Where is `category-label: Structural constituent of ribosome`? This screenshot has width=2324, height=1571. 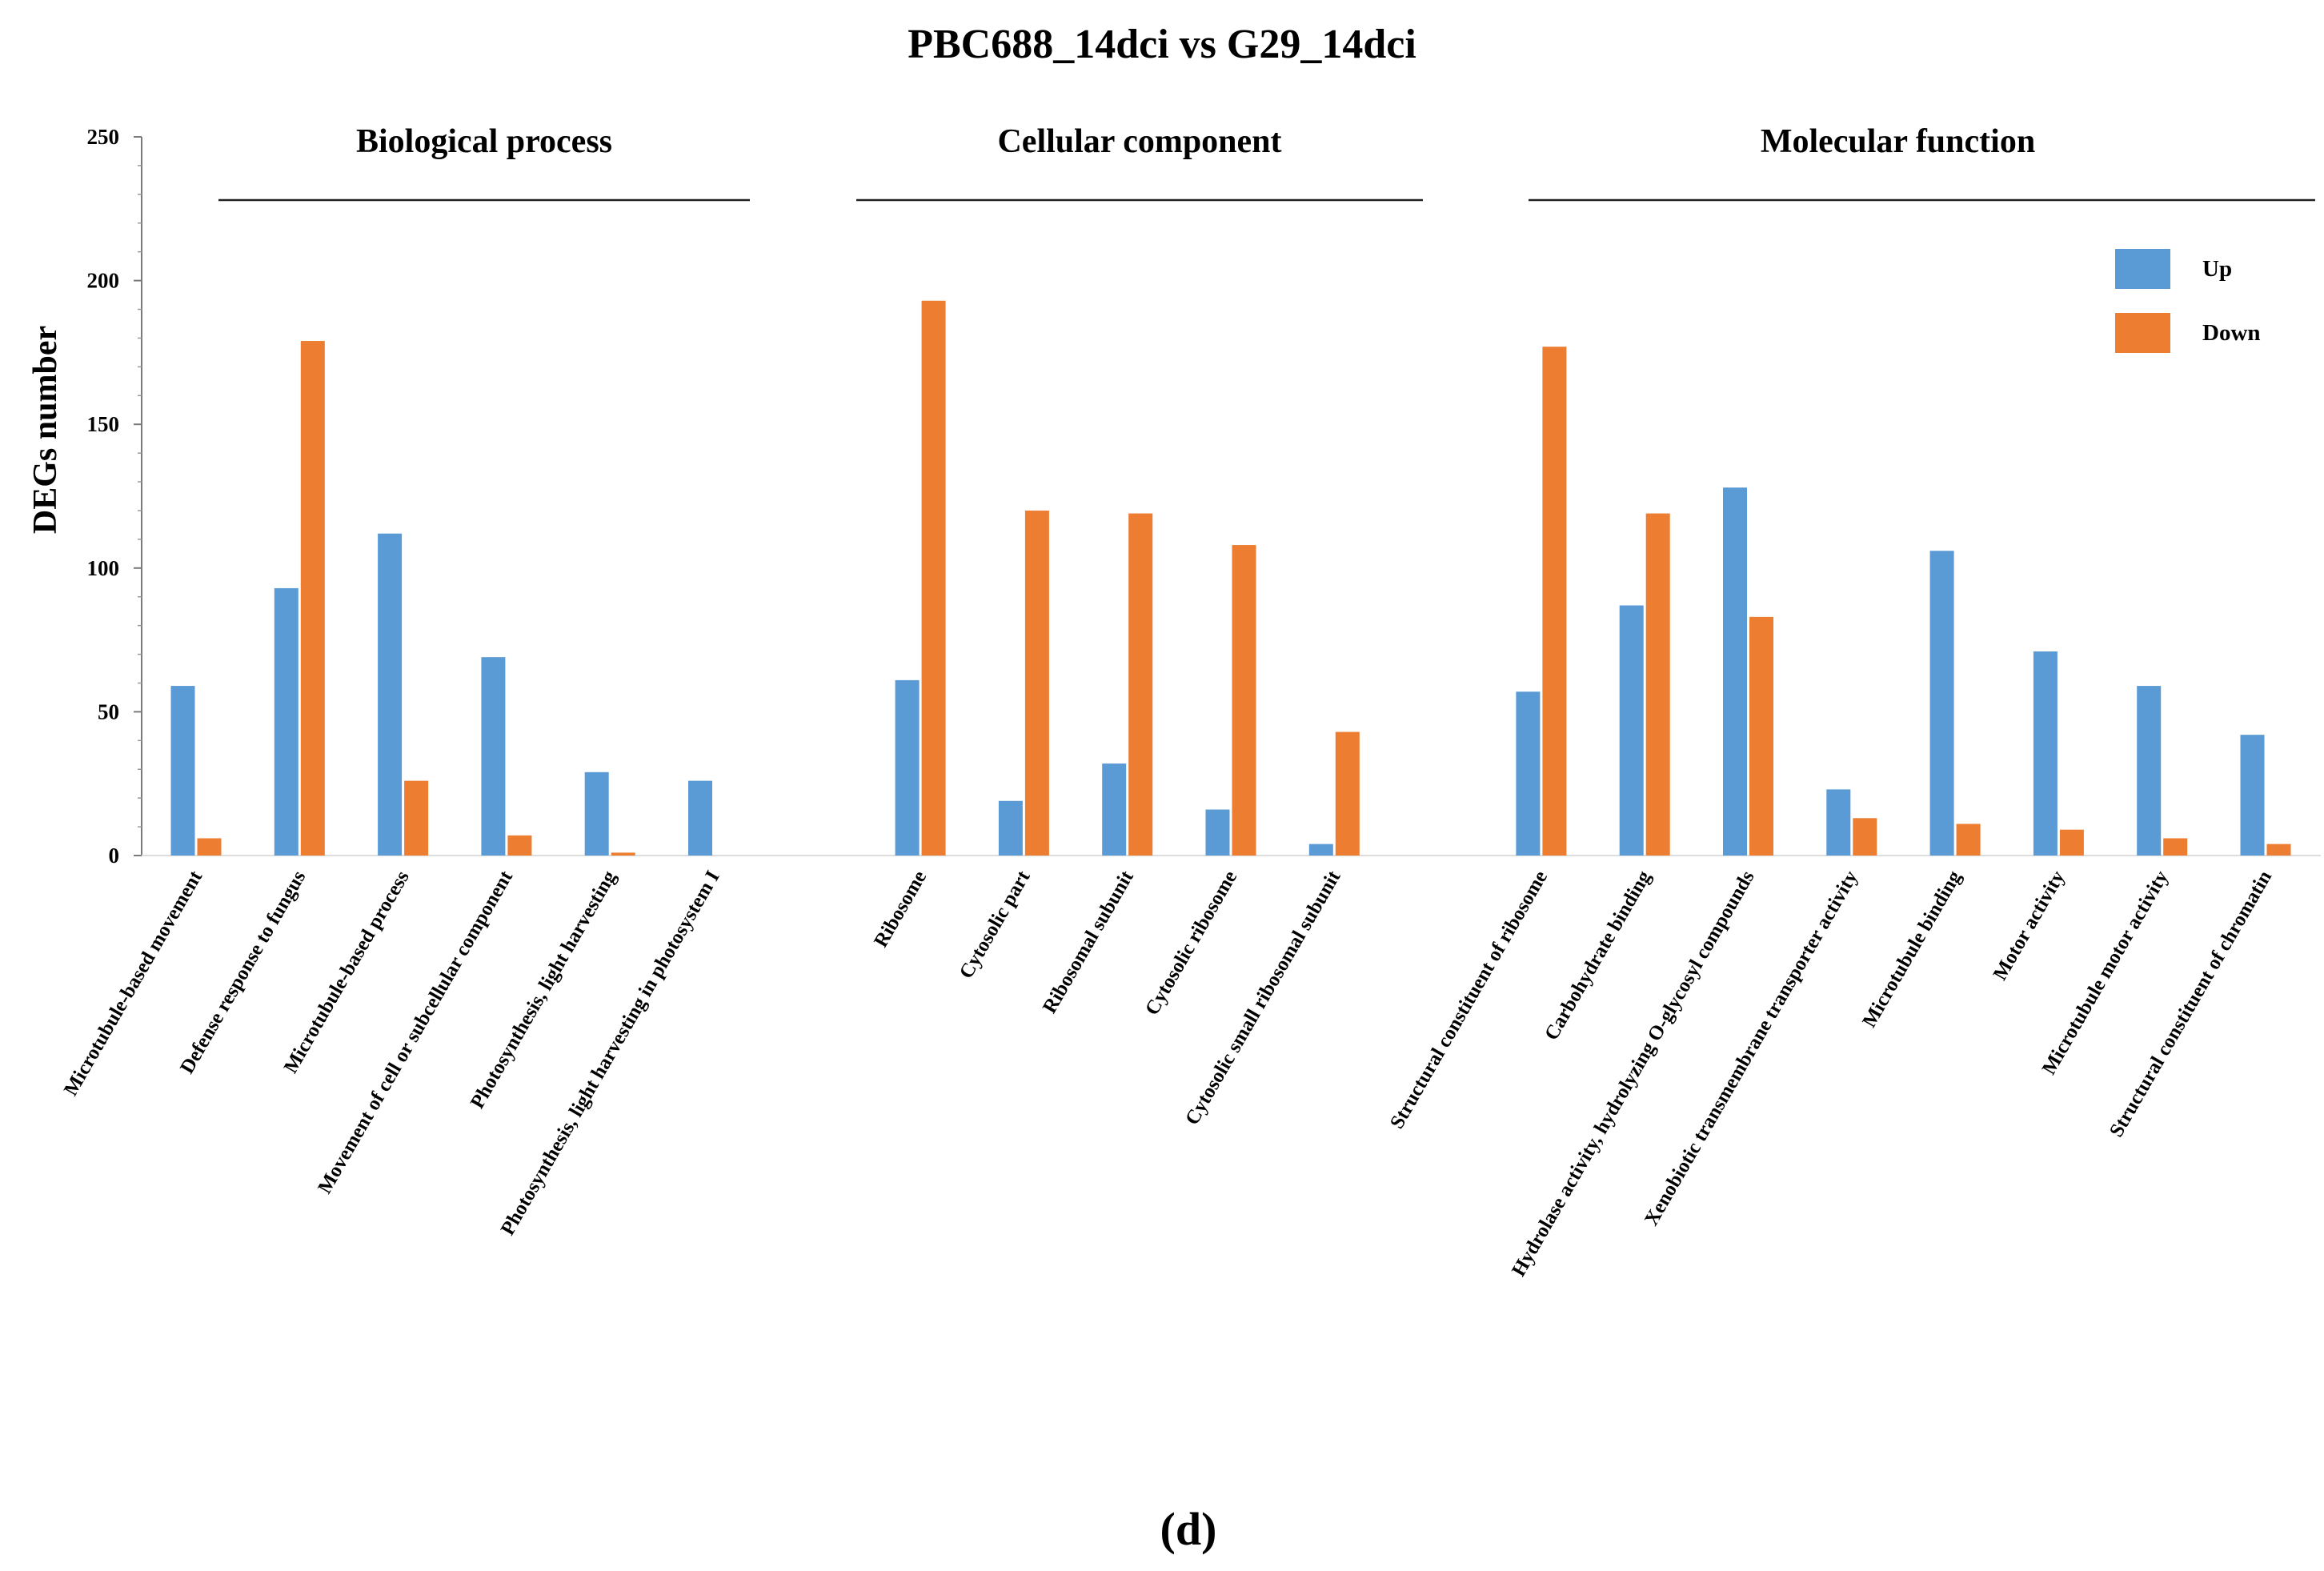
category-label: Structural constituent of ribosome is located at coordinates (1469, 1000).